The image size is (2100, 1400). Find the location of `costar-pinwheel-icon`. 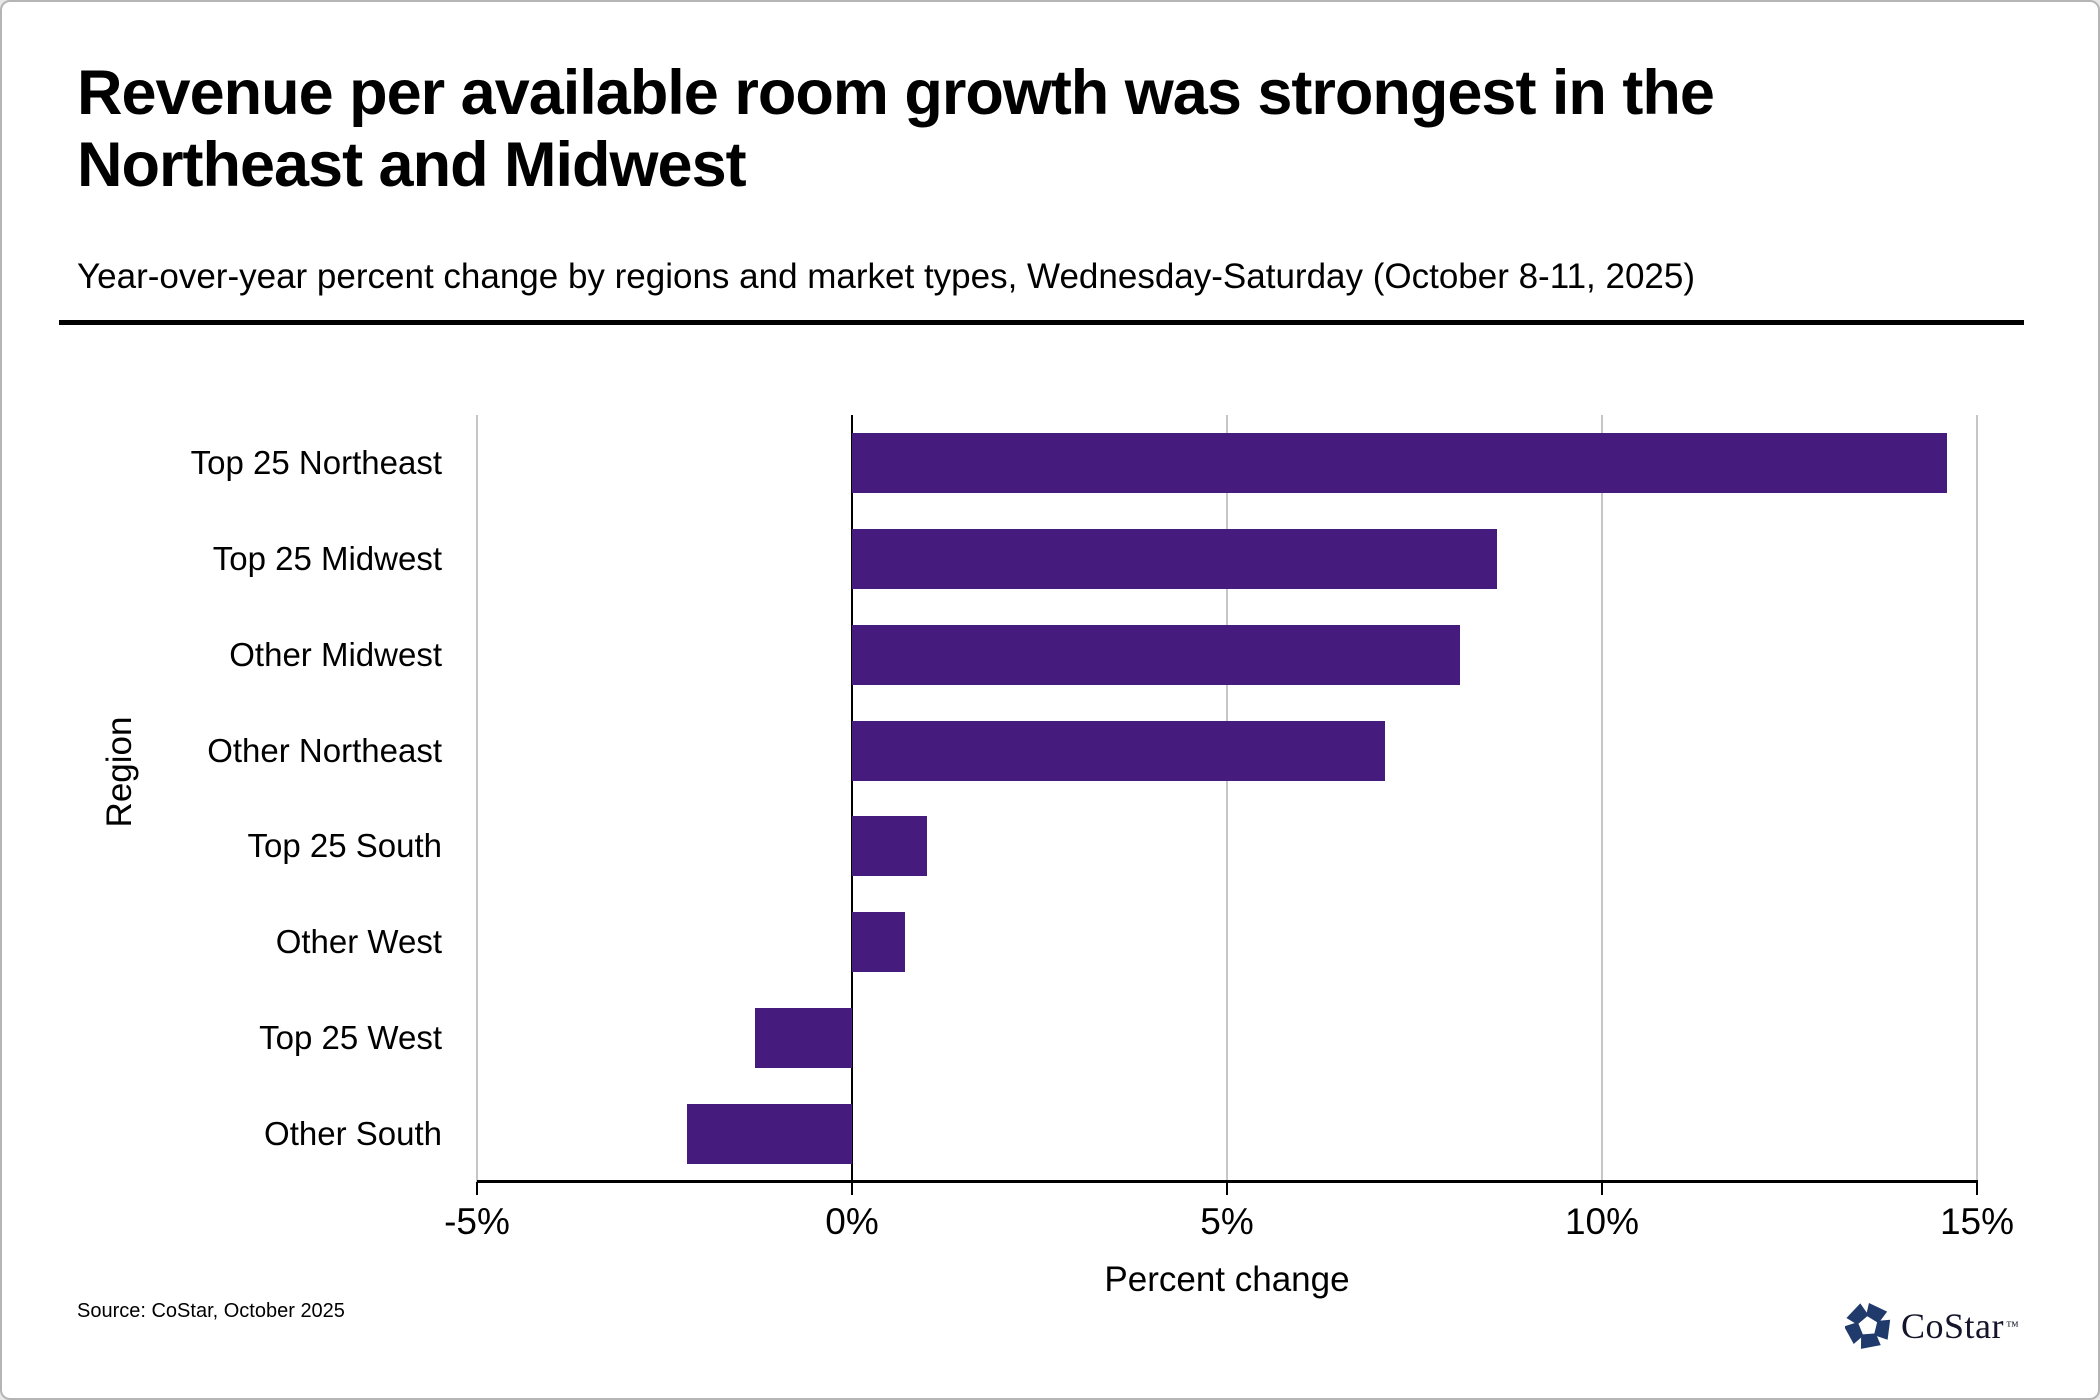

costar-pinwheel-icon is located at coordinates (1868, 1326).